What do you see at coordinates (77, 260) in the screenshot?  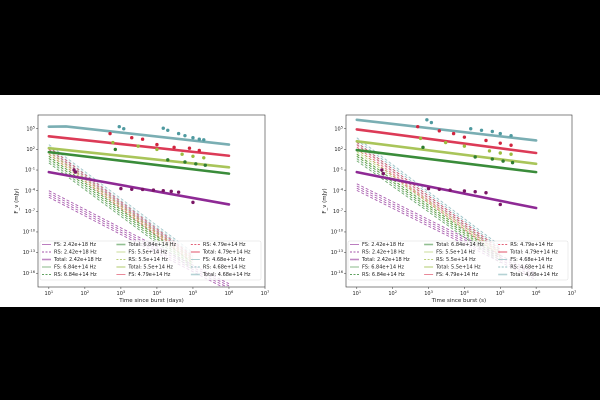 I see `legend-label: Total: 2.42e+18 Hz` at bounding box center [77, 260].